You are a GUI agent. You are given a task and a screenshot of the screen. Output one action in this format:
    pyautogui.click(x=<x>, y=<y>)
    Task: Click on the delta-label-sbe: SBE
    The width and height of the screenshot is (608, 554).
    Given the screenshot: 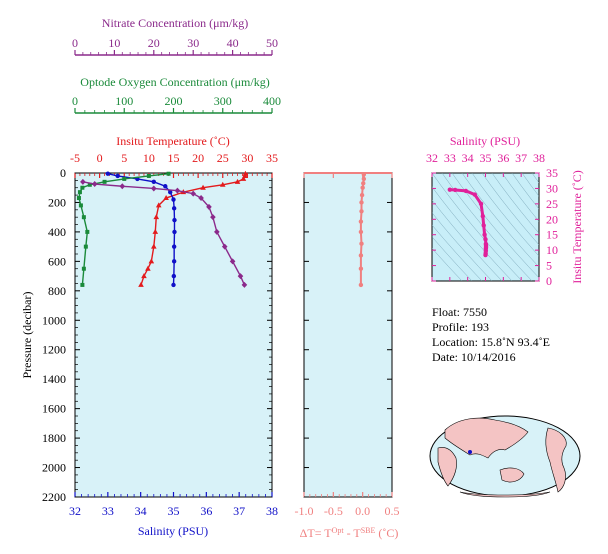 What is the action you would take?
    pyautogui.click(x=368, y=530)
    